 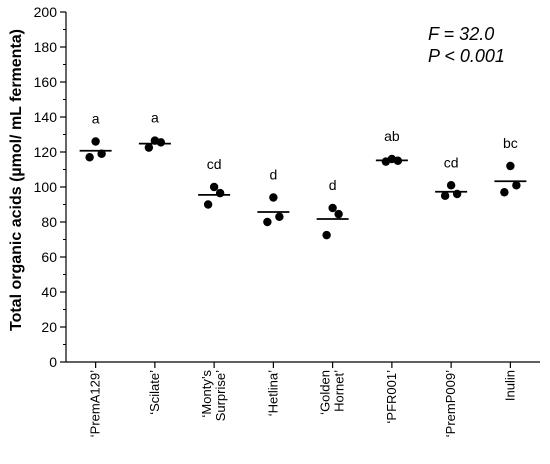 I want to click on y-tick-label: 60, so click(x=49, y=257).